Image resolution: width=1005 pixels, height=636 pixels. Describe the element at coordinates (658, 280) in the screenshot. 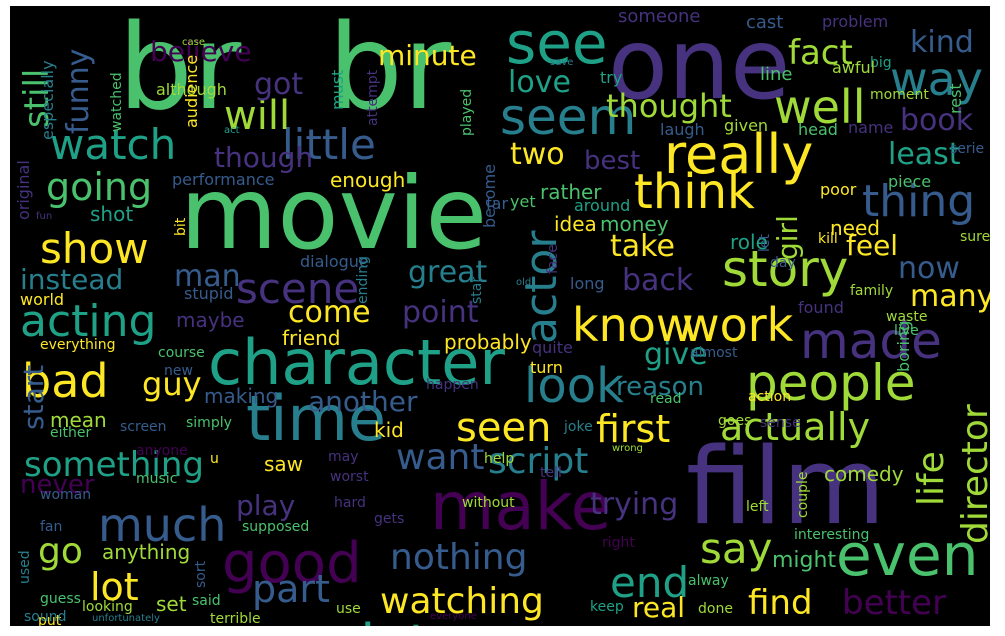

I see `word-back: back` at that location.